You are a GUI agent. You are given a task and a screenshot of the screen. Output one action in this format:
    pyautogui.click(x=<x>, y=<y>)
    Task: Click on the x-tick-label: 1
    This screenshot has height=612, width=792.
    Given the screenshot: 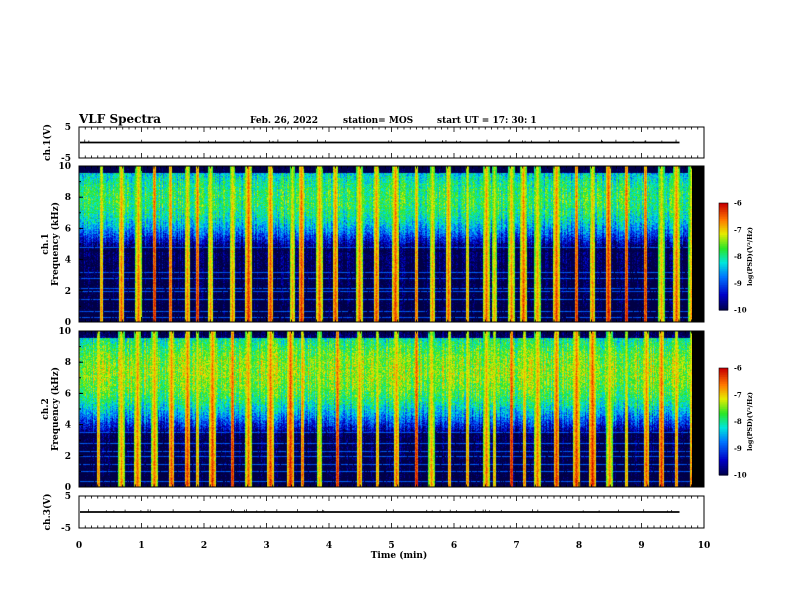 What is the action you would take?
    pyautogui.click(x=141, y=546)
    